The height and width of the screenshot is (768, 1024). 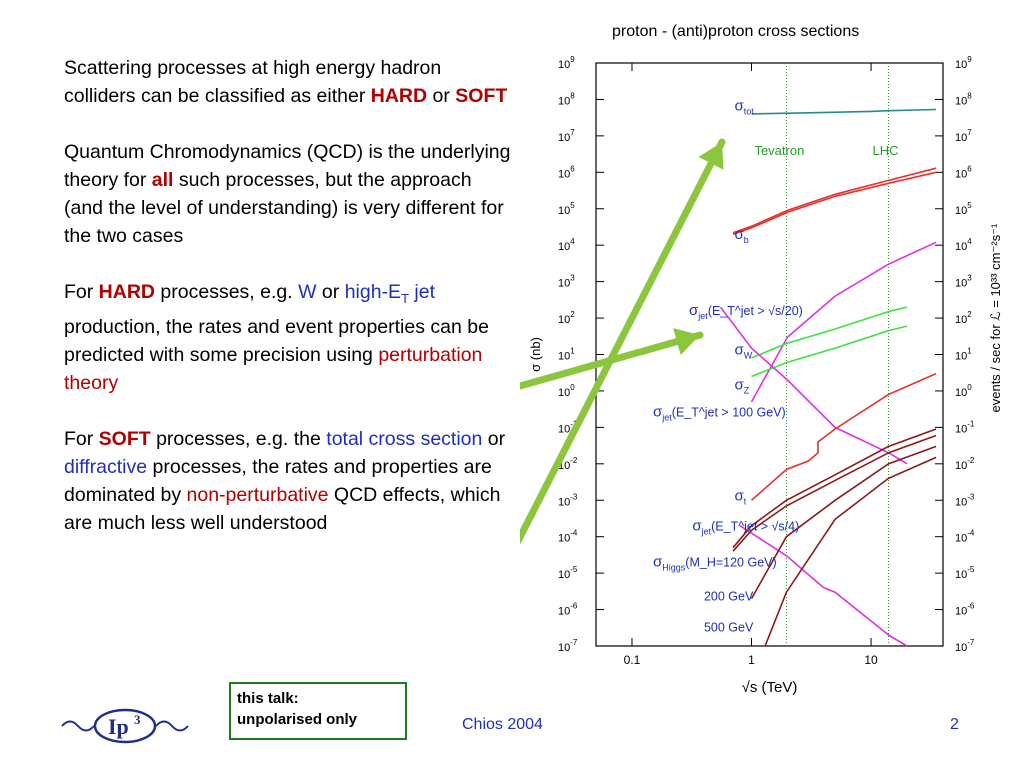 I want to click on y-tick-label-right: 10⁻⁷, so click(x=965, y=646).